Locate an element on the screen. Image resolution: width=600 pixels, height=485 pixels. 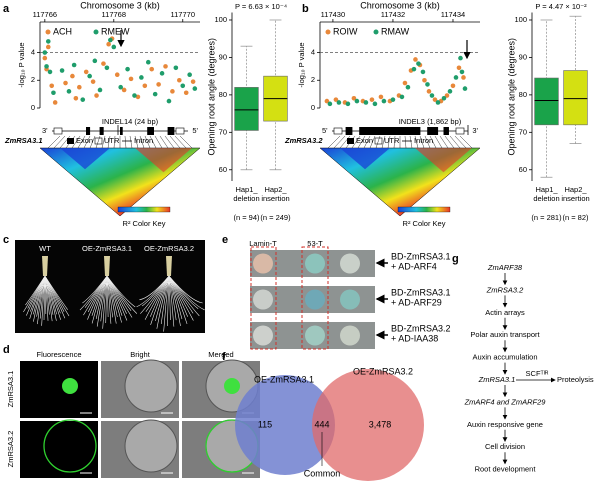
n-label: (n = 94) is located at coordinates (246, 217).